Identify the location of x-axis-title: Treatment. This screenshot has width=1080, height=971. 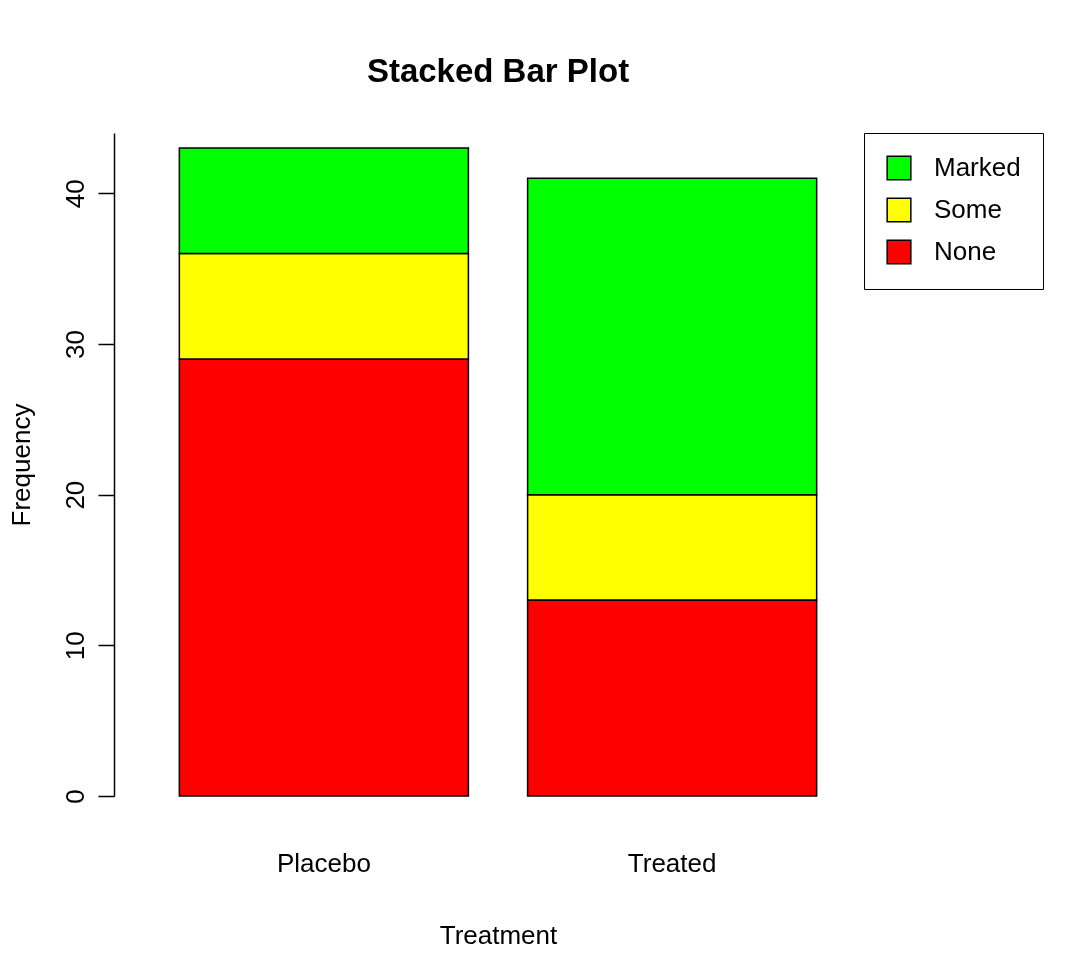
(499, 934).